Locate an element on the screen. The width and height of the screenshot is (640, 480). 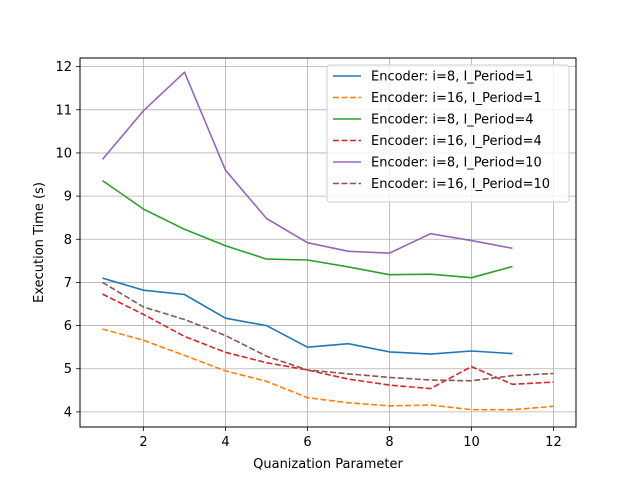
y-tick-label: 11 is located at coordinates (63, 110).